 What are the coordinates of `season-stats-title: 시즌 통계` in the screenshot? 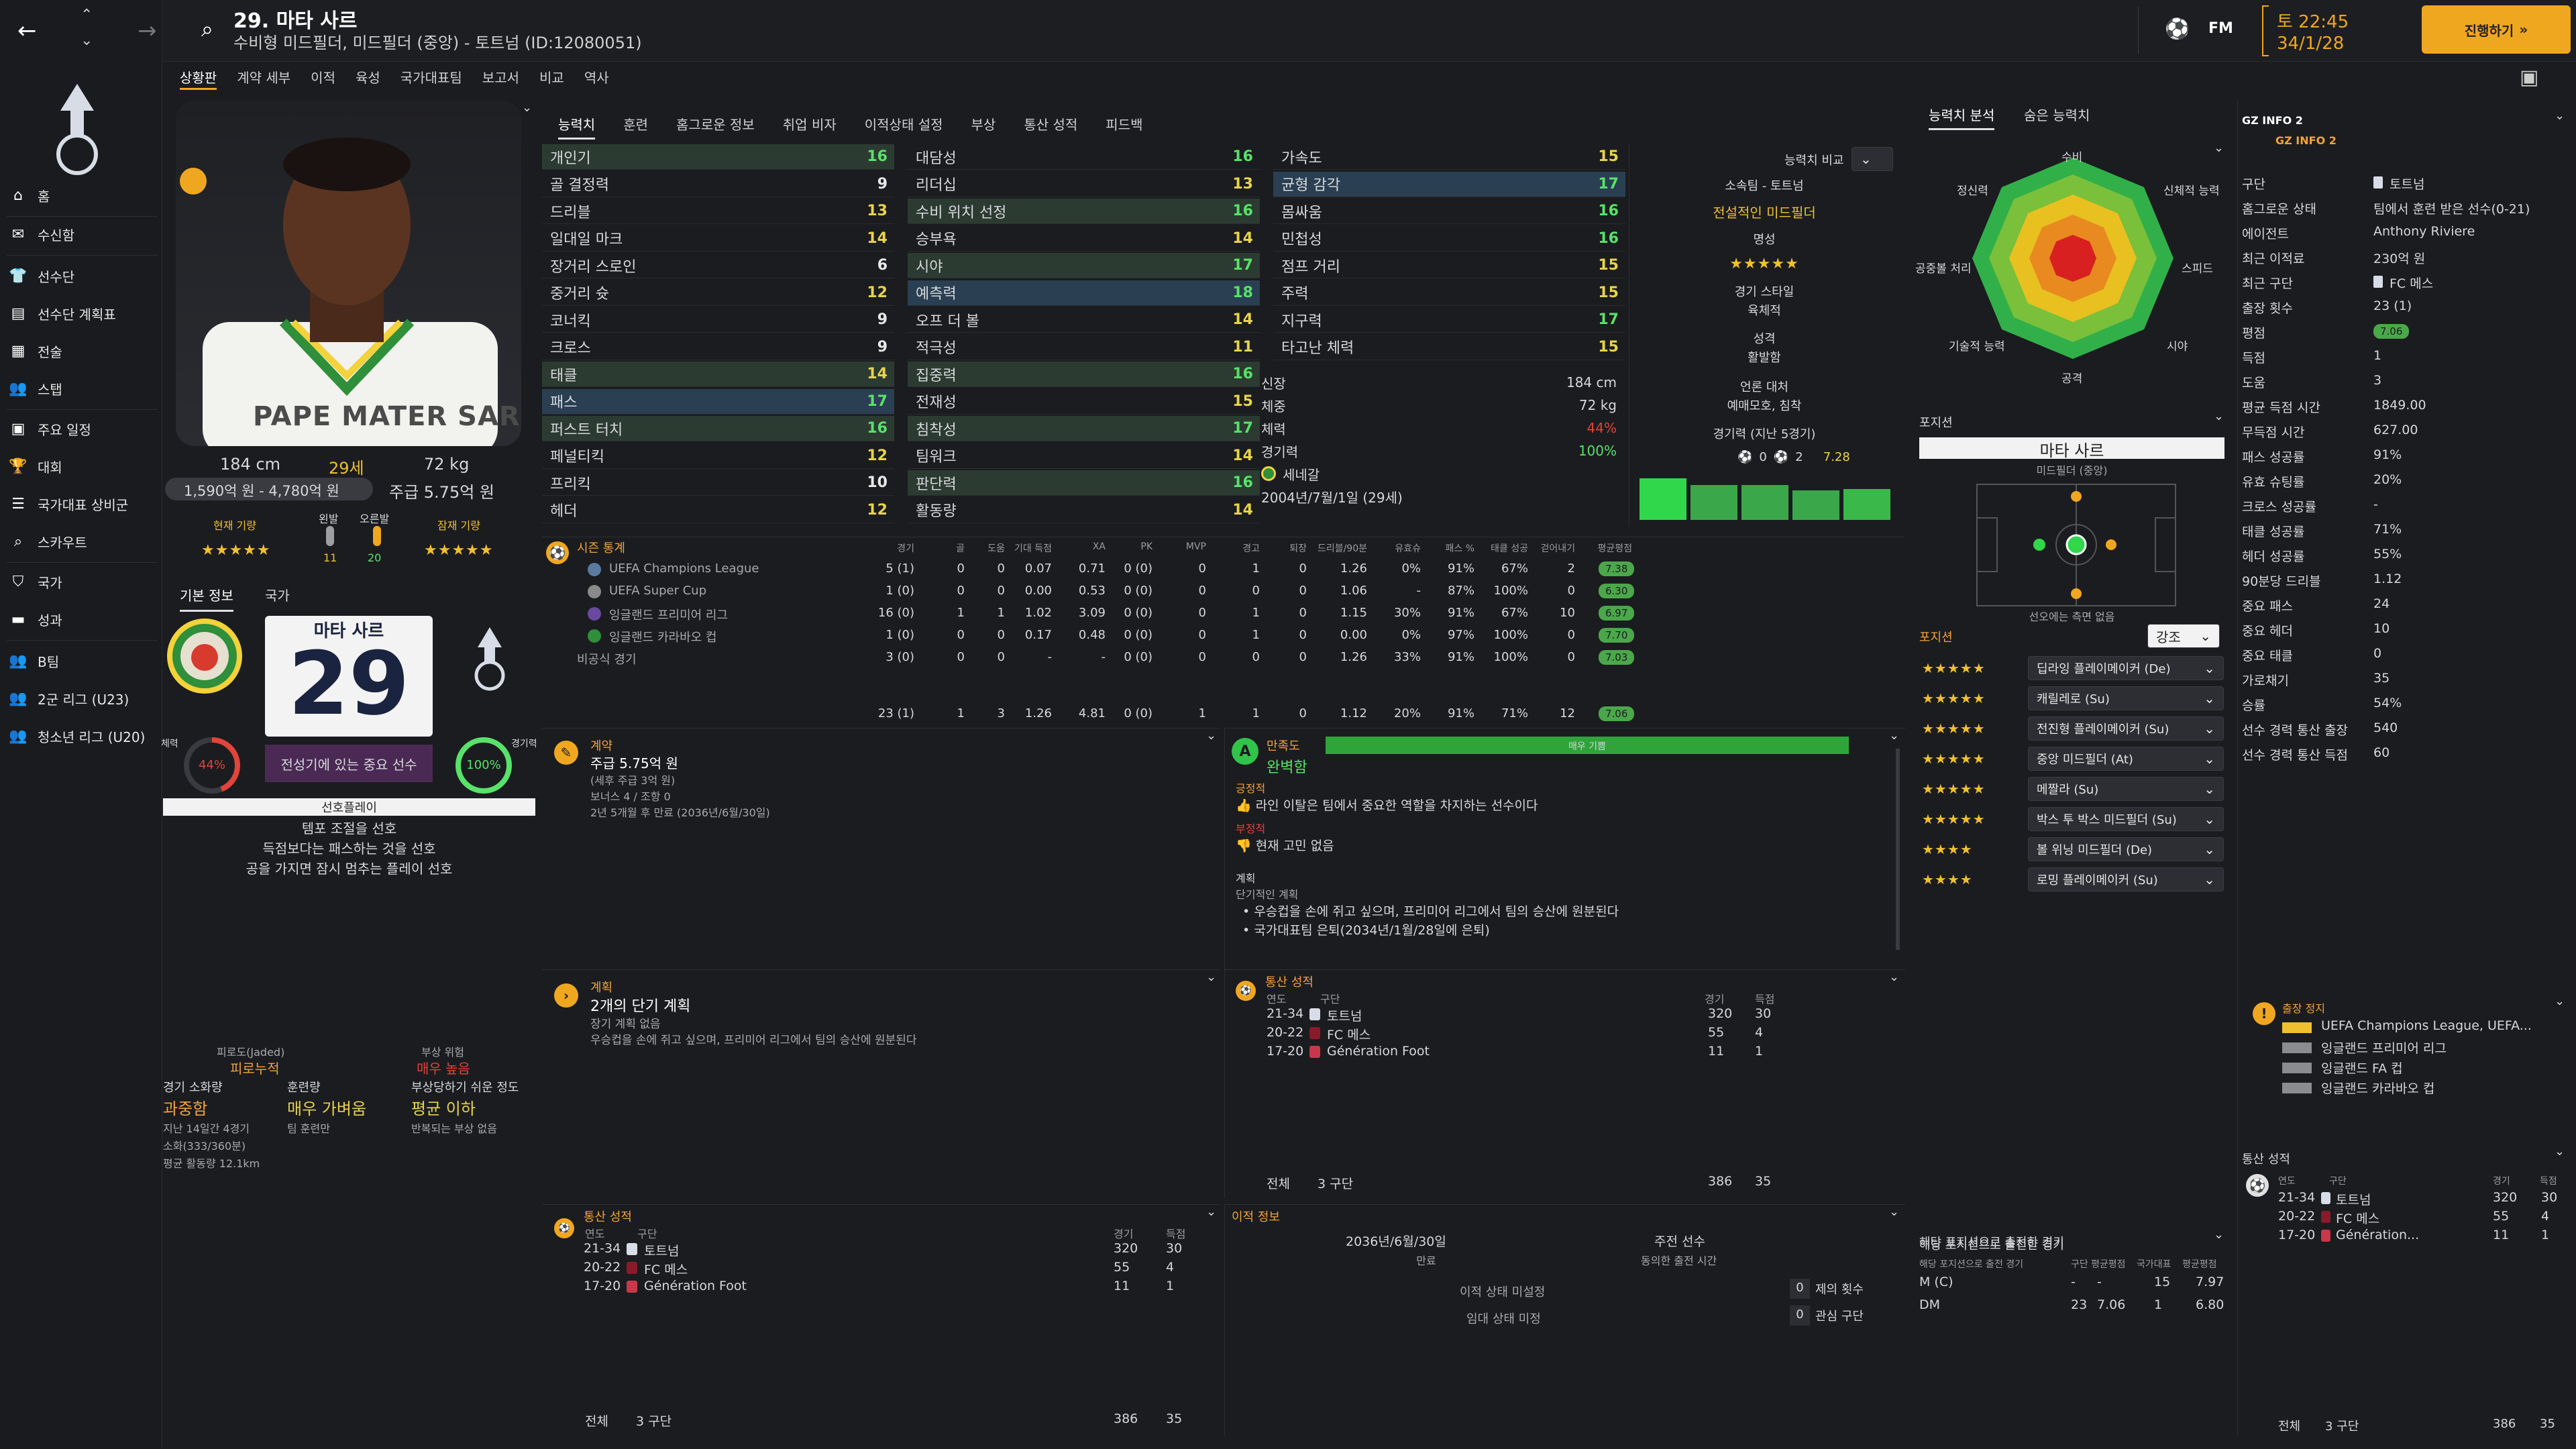 It's located at (601, 548).